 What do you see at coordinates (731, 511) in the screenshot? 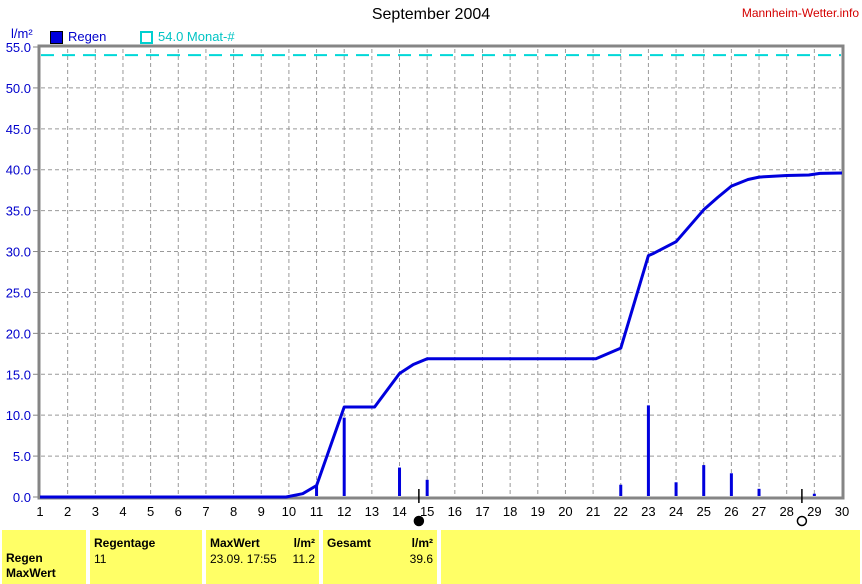
I see `svg-text: 26` at bounding box center [731, 511].